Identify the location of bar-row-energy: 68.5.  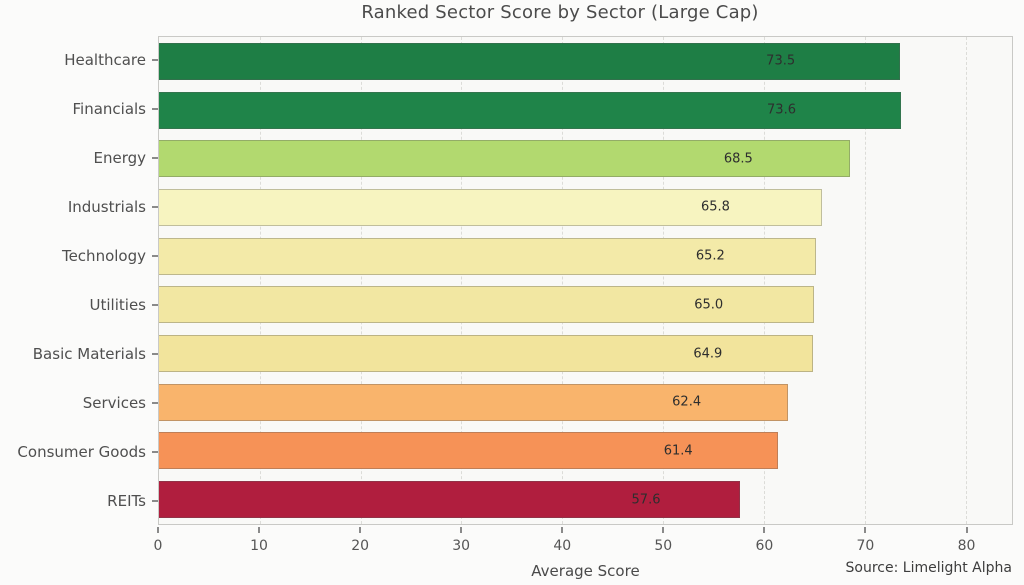
(585, 158).